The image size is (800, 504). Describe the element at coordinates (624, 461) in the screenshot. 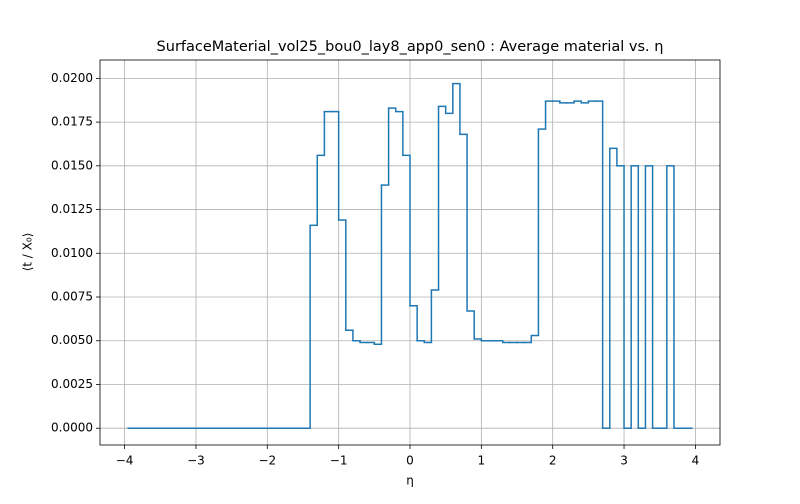

I see `x-tick-label: 3` at that location.